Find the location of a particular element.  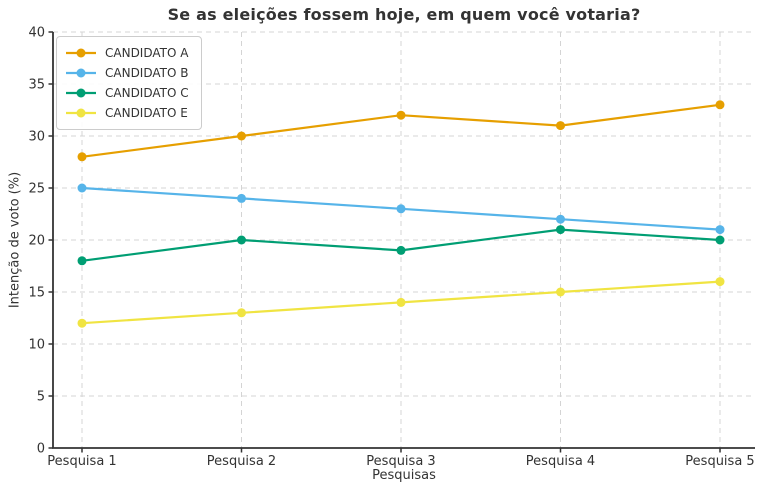

y-tick-label: 0 is located at coordinates (41, 449).